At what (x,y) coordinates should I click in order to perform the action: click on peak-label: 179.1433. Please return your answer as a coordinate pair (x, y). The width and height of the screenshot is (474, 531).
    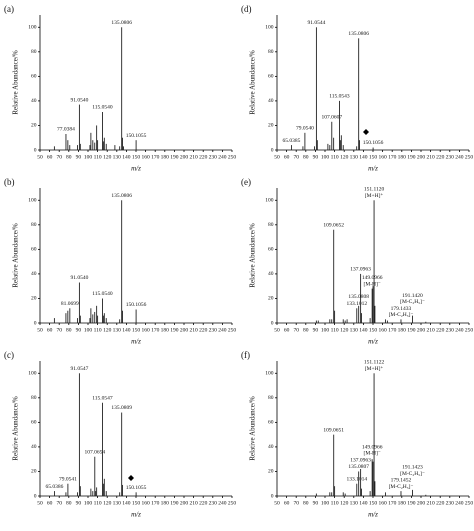
    Looking at the image, I should click on (401, 309).